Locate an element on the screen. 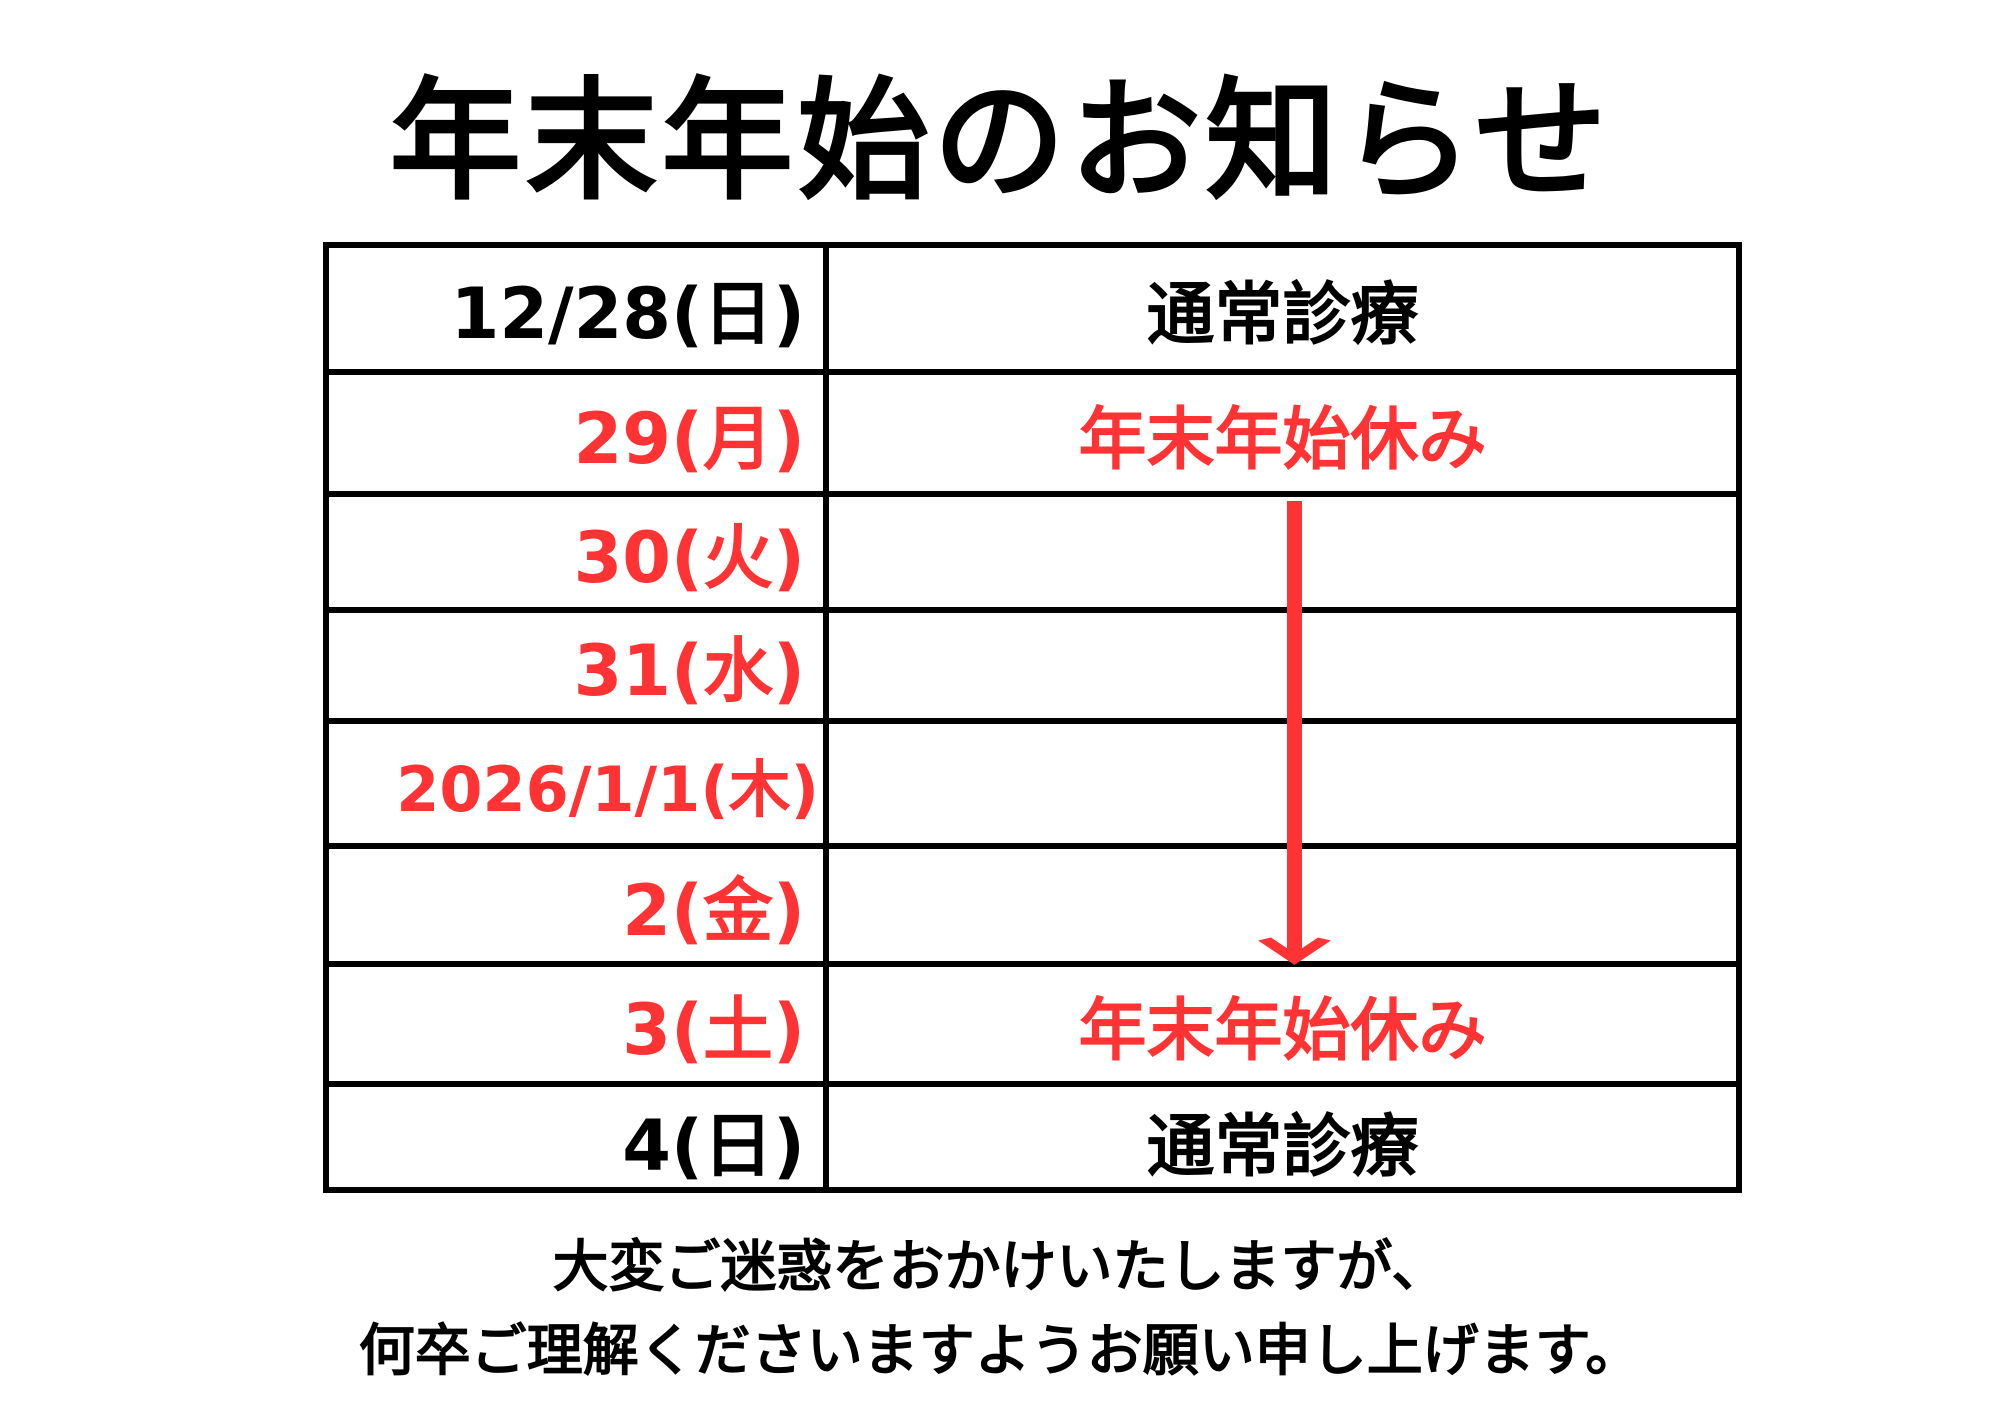 This screenshot has height=1414, width=2000. table-row: 12/28(日) 通常診療 is located at coordinates (1032, 311).